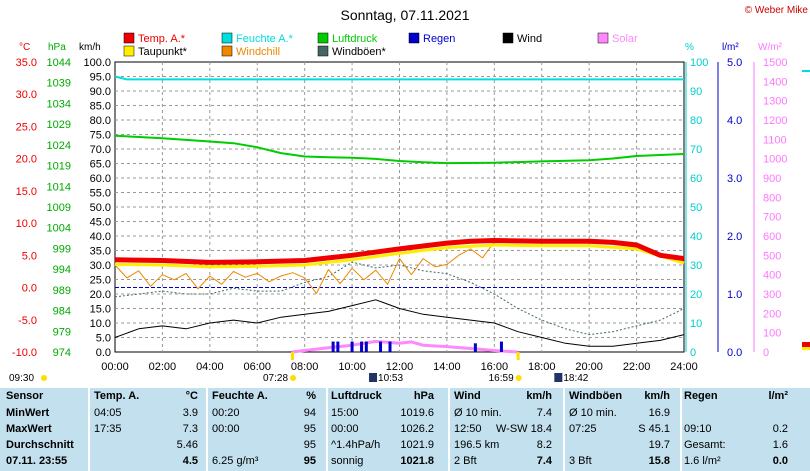 The width and height of the screenshot is (810, 471). I want to click on table-cell: km/h, so click(657, 396).